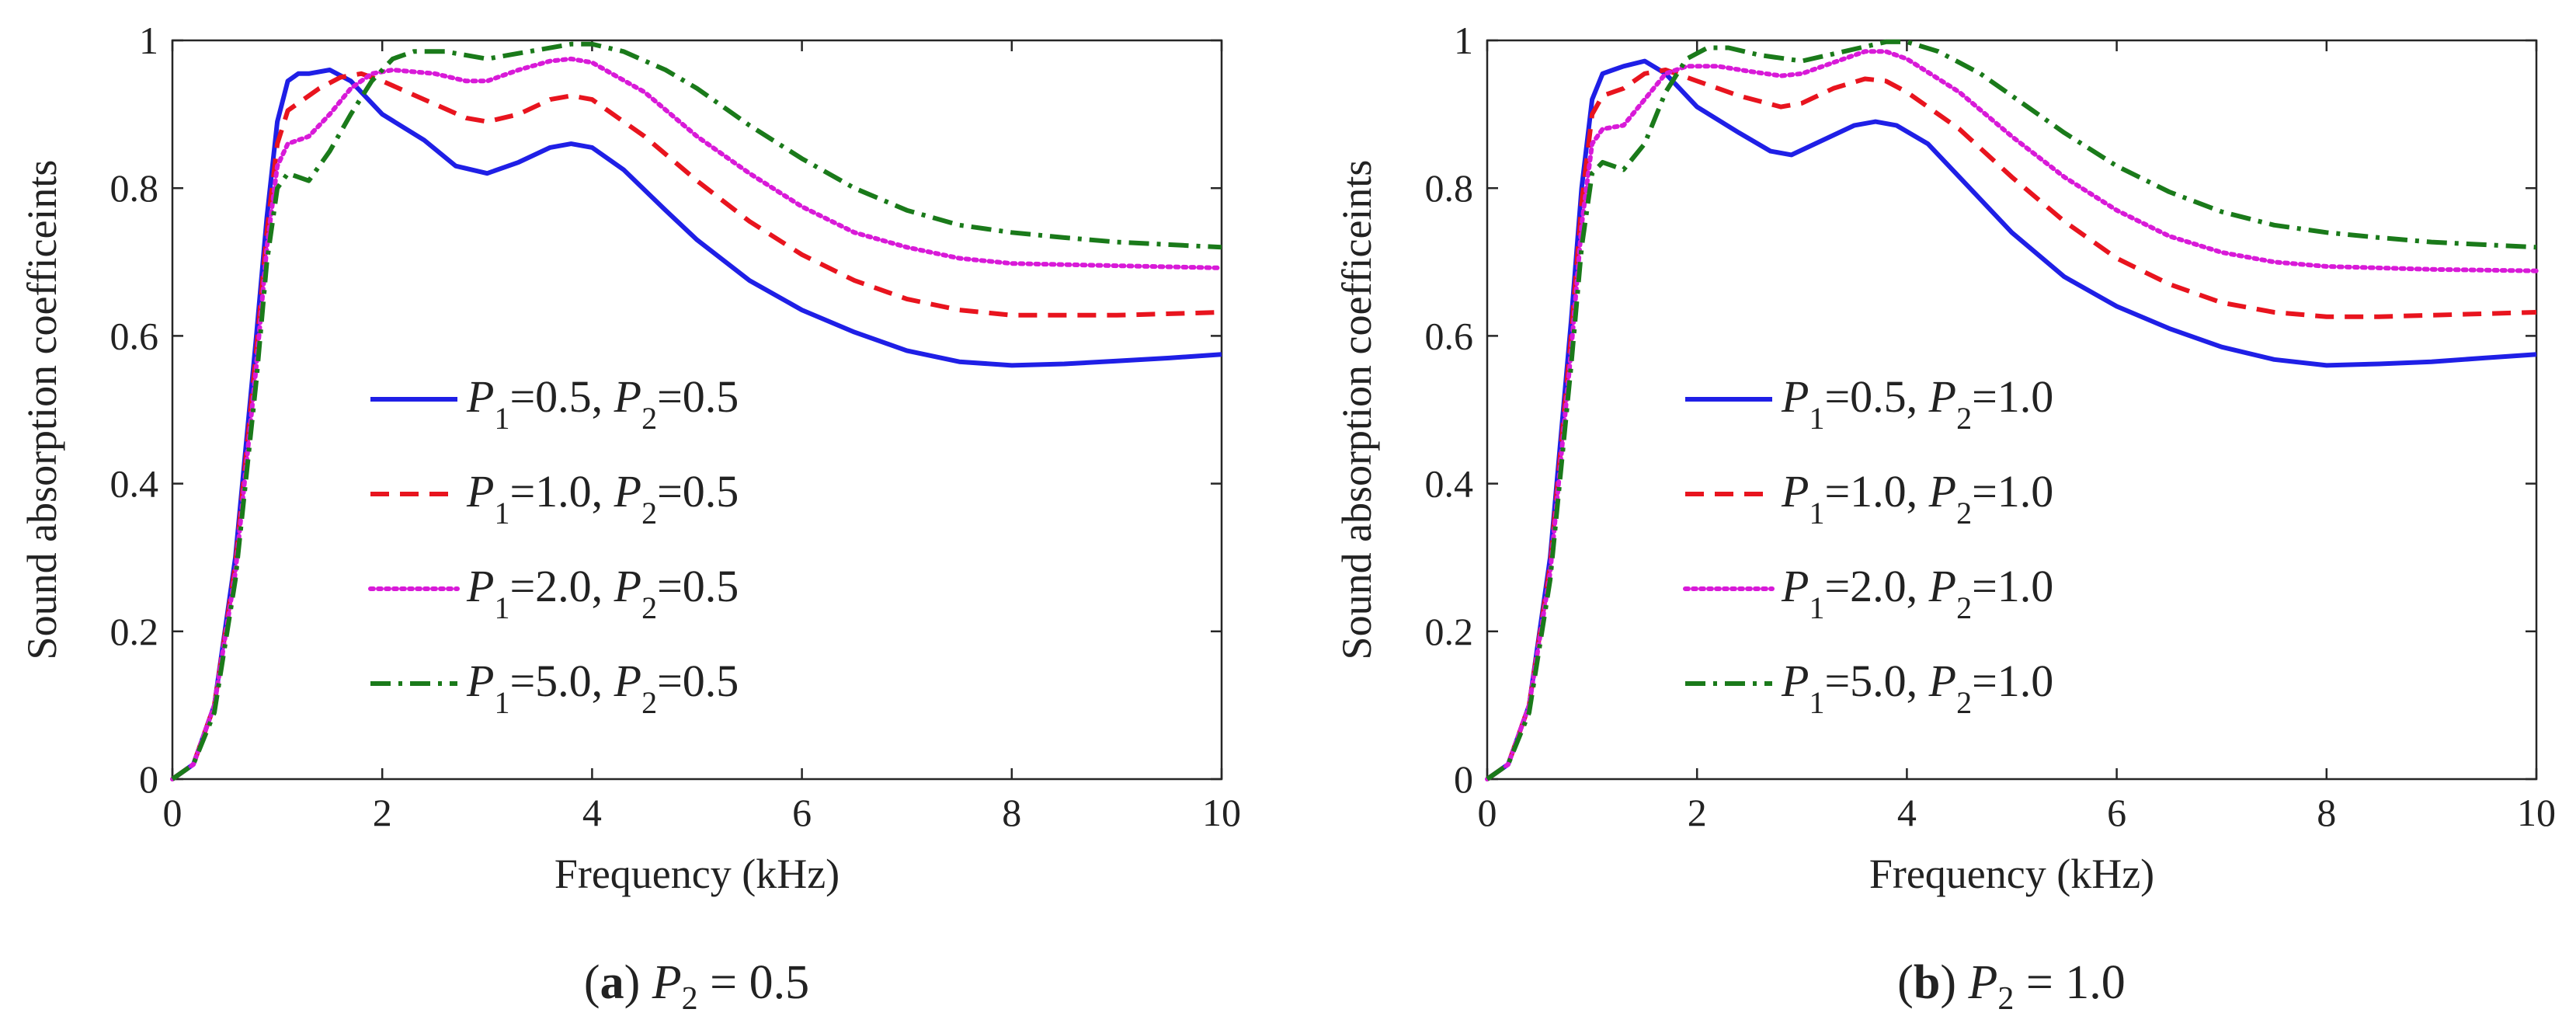 The width and height of the screenshot is (2576, 1030). I want to click on legend-entry-2: P1=1.0, P2=1.0, so click(1917, 498).